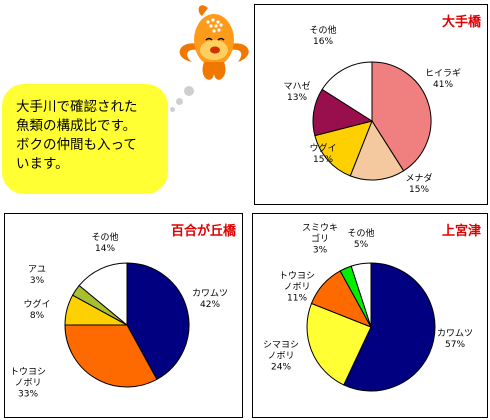 This screenshot has height=420, width=490. I want to click on slice-label: その他 5%, so click(361, 239).